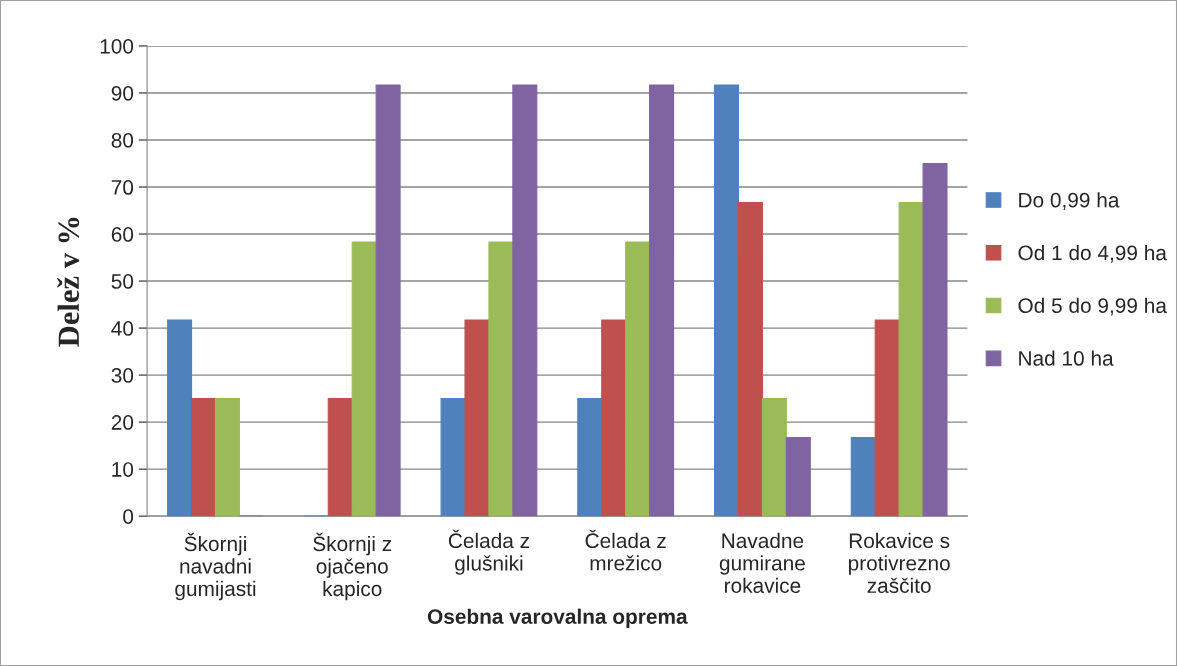 This screenshot has width=1177, height=666. Describe the element at coordinates (122, 422) in the screenshot. I see `y-tick-label: 20` at that location.